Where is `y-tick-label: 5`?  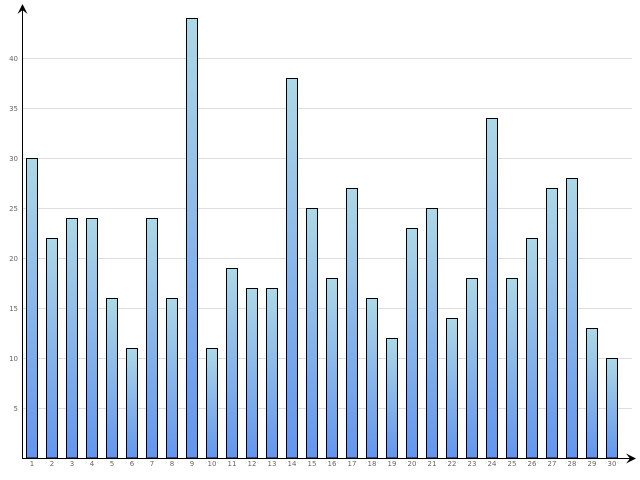 y-tick-label: 5 is located at coordinates (16, 409).